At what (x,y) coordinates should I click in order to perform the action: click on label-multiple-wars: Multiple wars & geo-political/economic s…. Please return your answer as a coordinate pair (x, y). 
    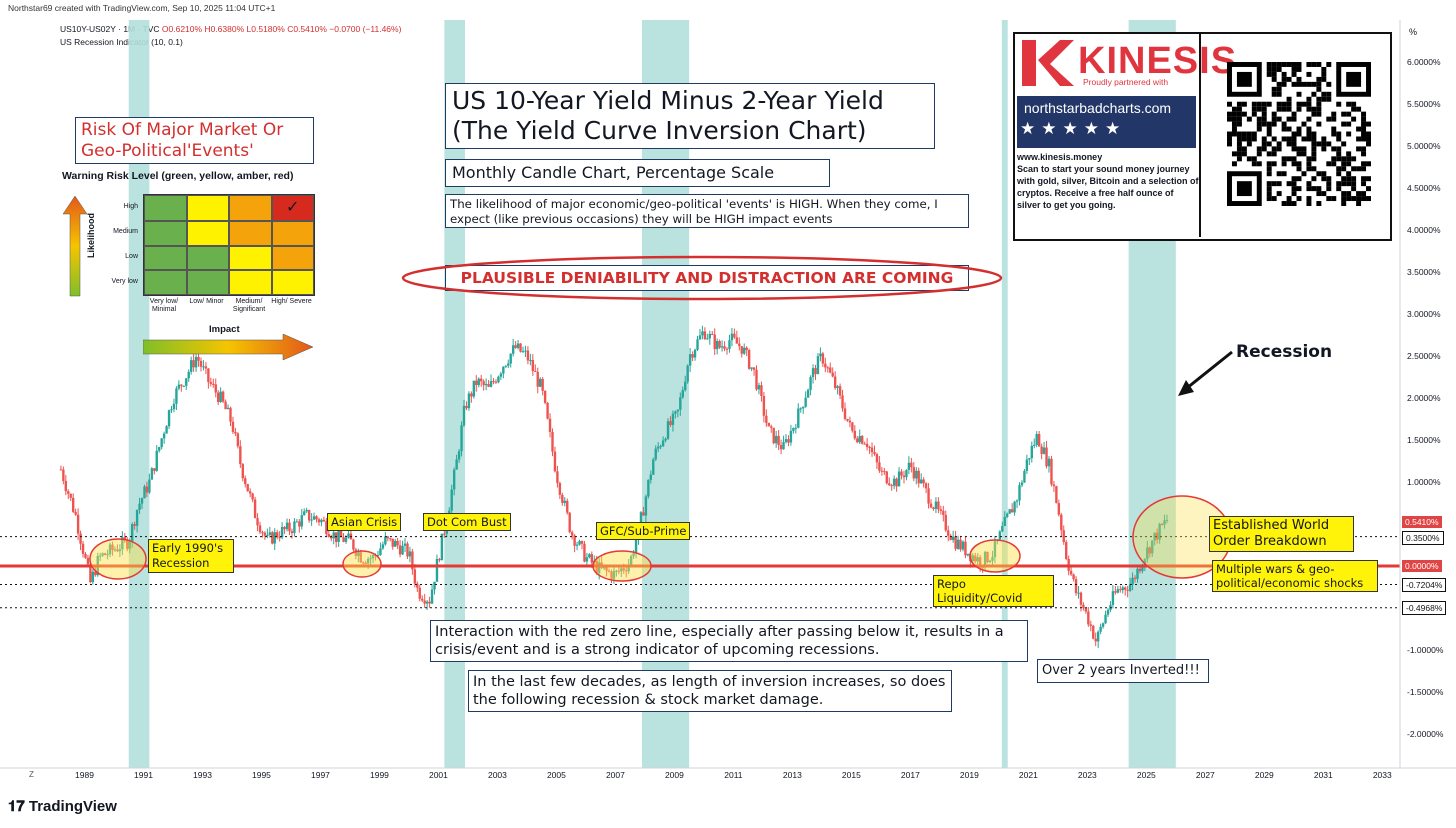
    Looking at the image, I should click on (1295, 576).